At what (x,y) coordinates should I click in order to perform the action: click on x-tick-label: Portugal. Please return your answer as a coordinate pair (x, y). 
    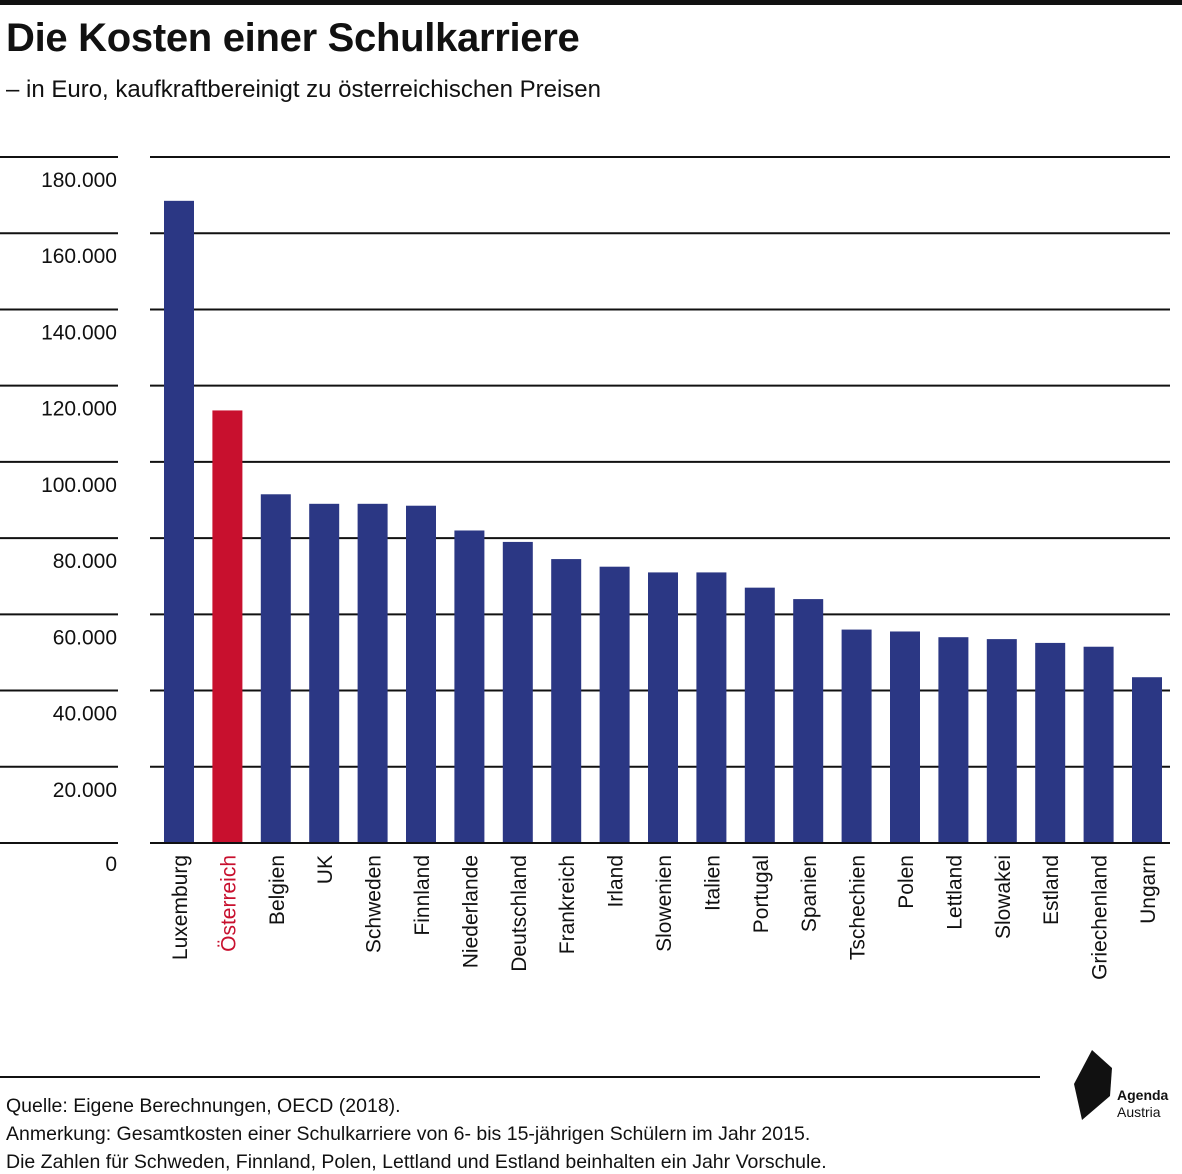
    Looking at the image, I should click on (761, 894).